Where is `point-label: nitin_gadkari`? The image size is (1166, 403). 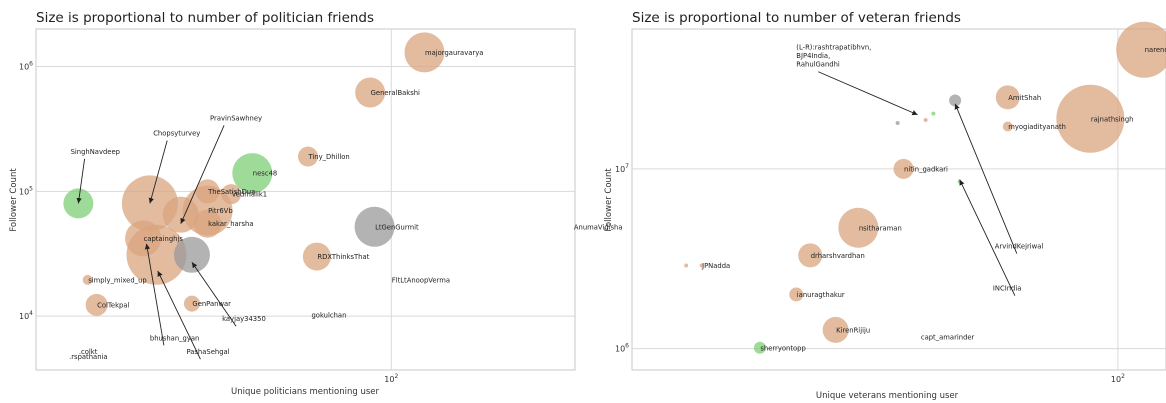
point-label: nitin_gadkari is located at coordinates (926, 169).